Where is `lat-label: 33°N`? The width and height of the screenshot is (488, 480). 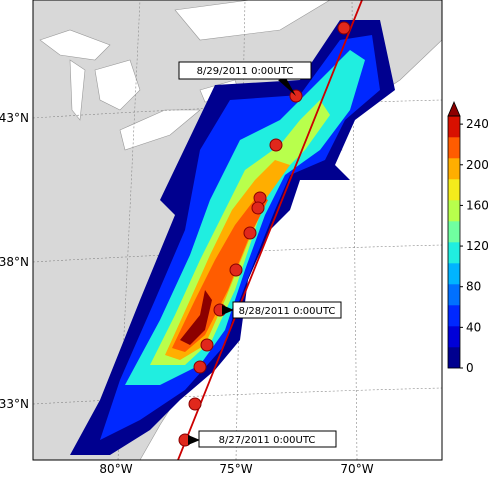 lat-label: 33°N is located at coordinates (14, 404).